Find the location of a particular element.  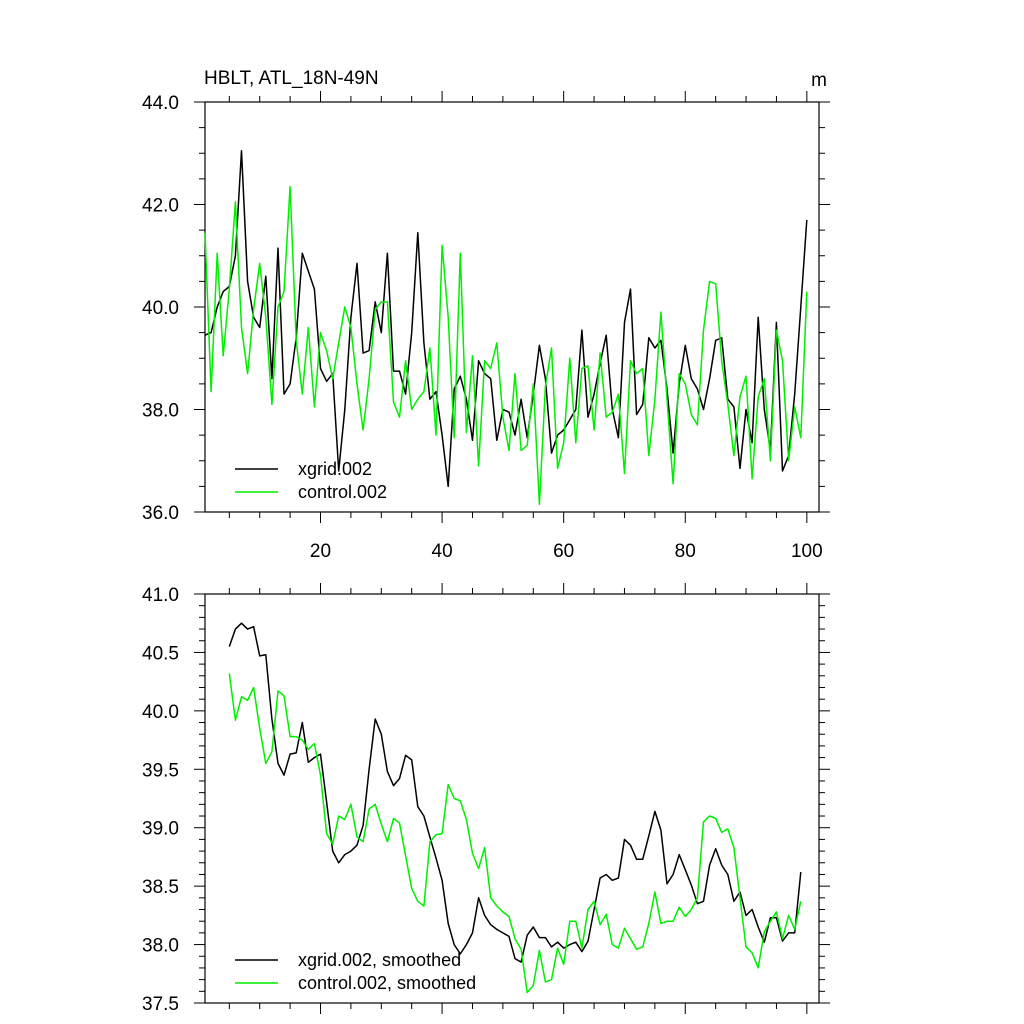

chart-title: HBLT, ATL_18N-49N is located at coordinates (291, 78).